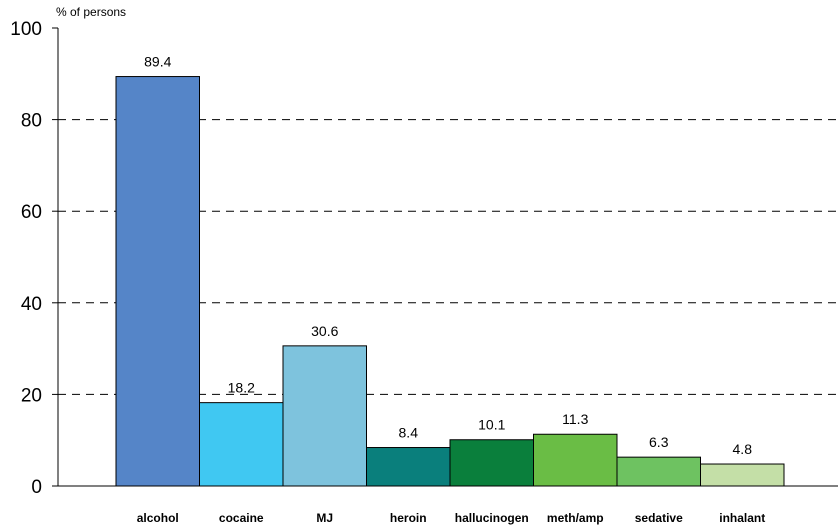 The image size is (838, 532). I want to click on data-label: 4.8, so click(743, 449).